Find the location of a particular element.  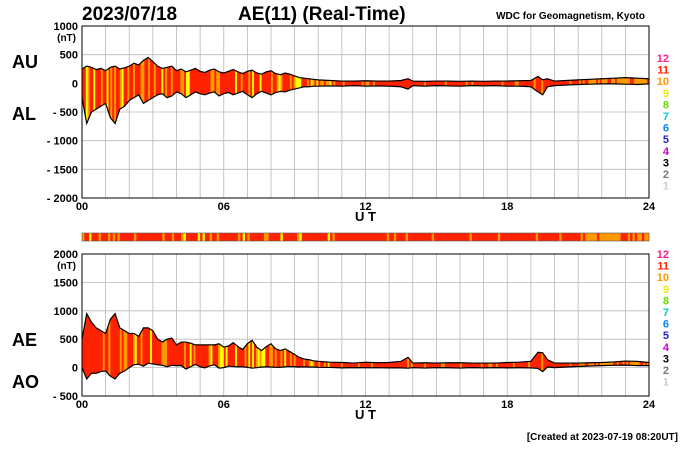

legend-number: 7 is located at coordinates (666, 117).